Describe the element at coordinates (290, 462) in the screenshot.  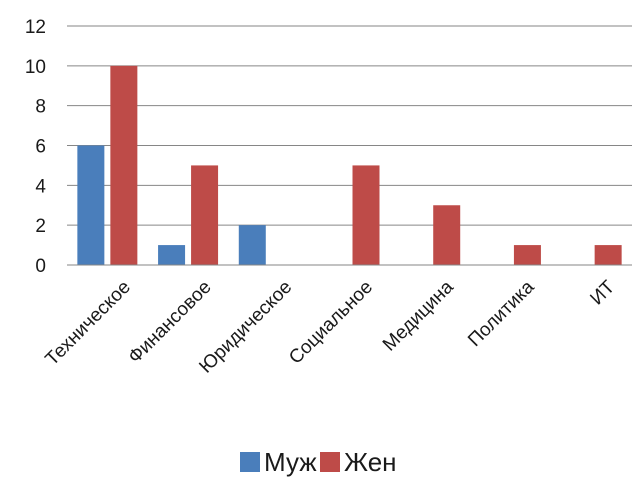
I see `legend-label: Муж` at that location.